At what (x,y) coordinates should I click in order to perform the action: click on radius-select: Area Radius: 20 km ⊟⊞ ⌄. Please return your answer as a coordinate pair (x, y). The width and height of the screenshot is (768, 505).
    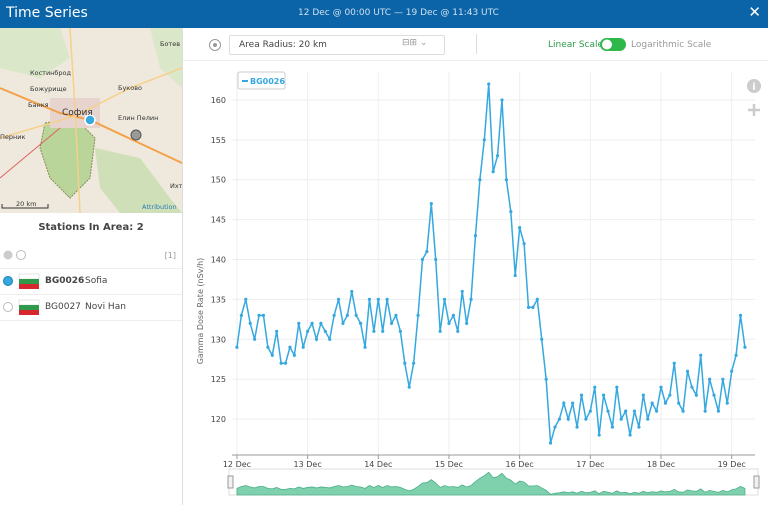
    Looking at the image, I should click on (337, 45).